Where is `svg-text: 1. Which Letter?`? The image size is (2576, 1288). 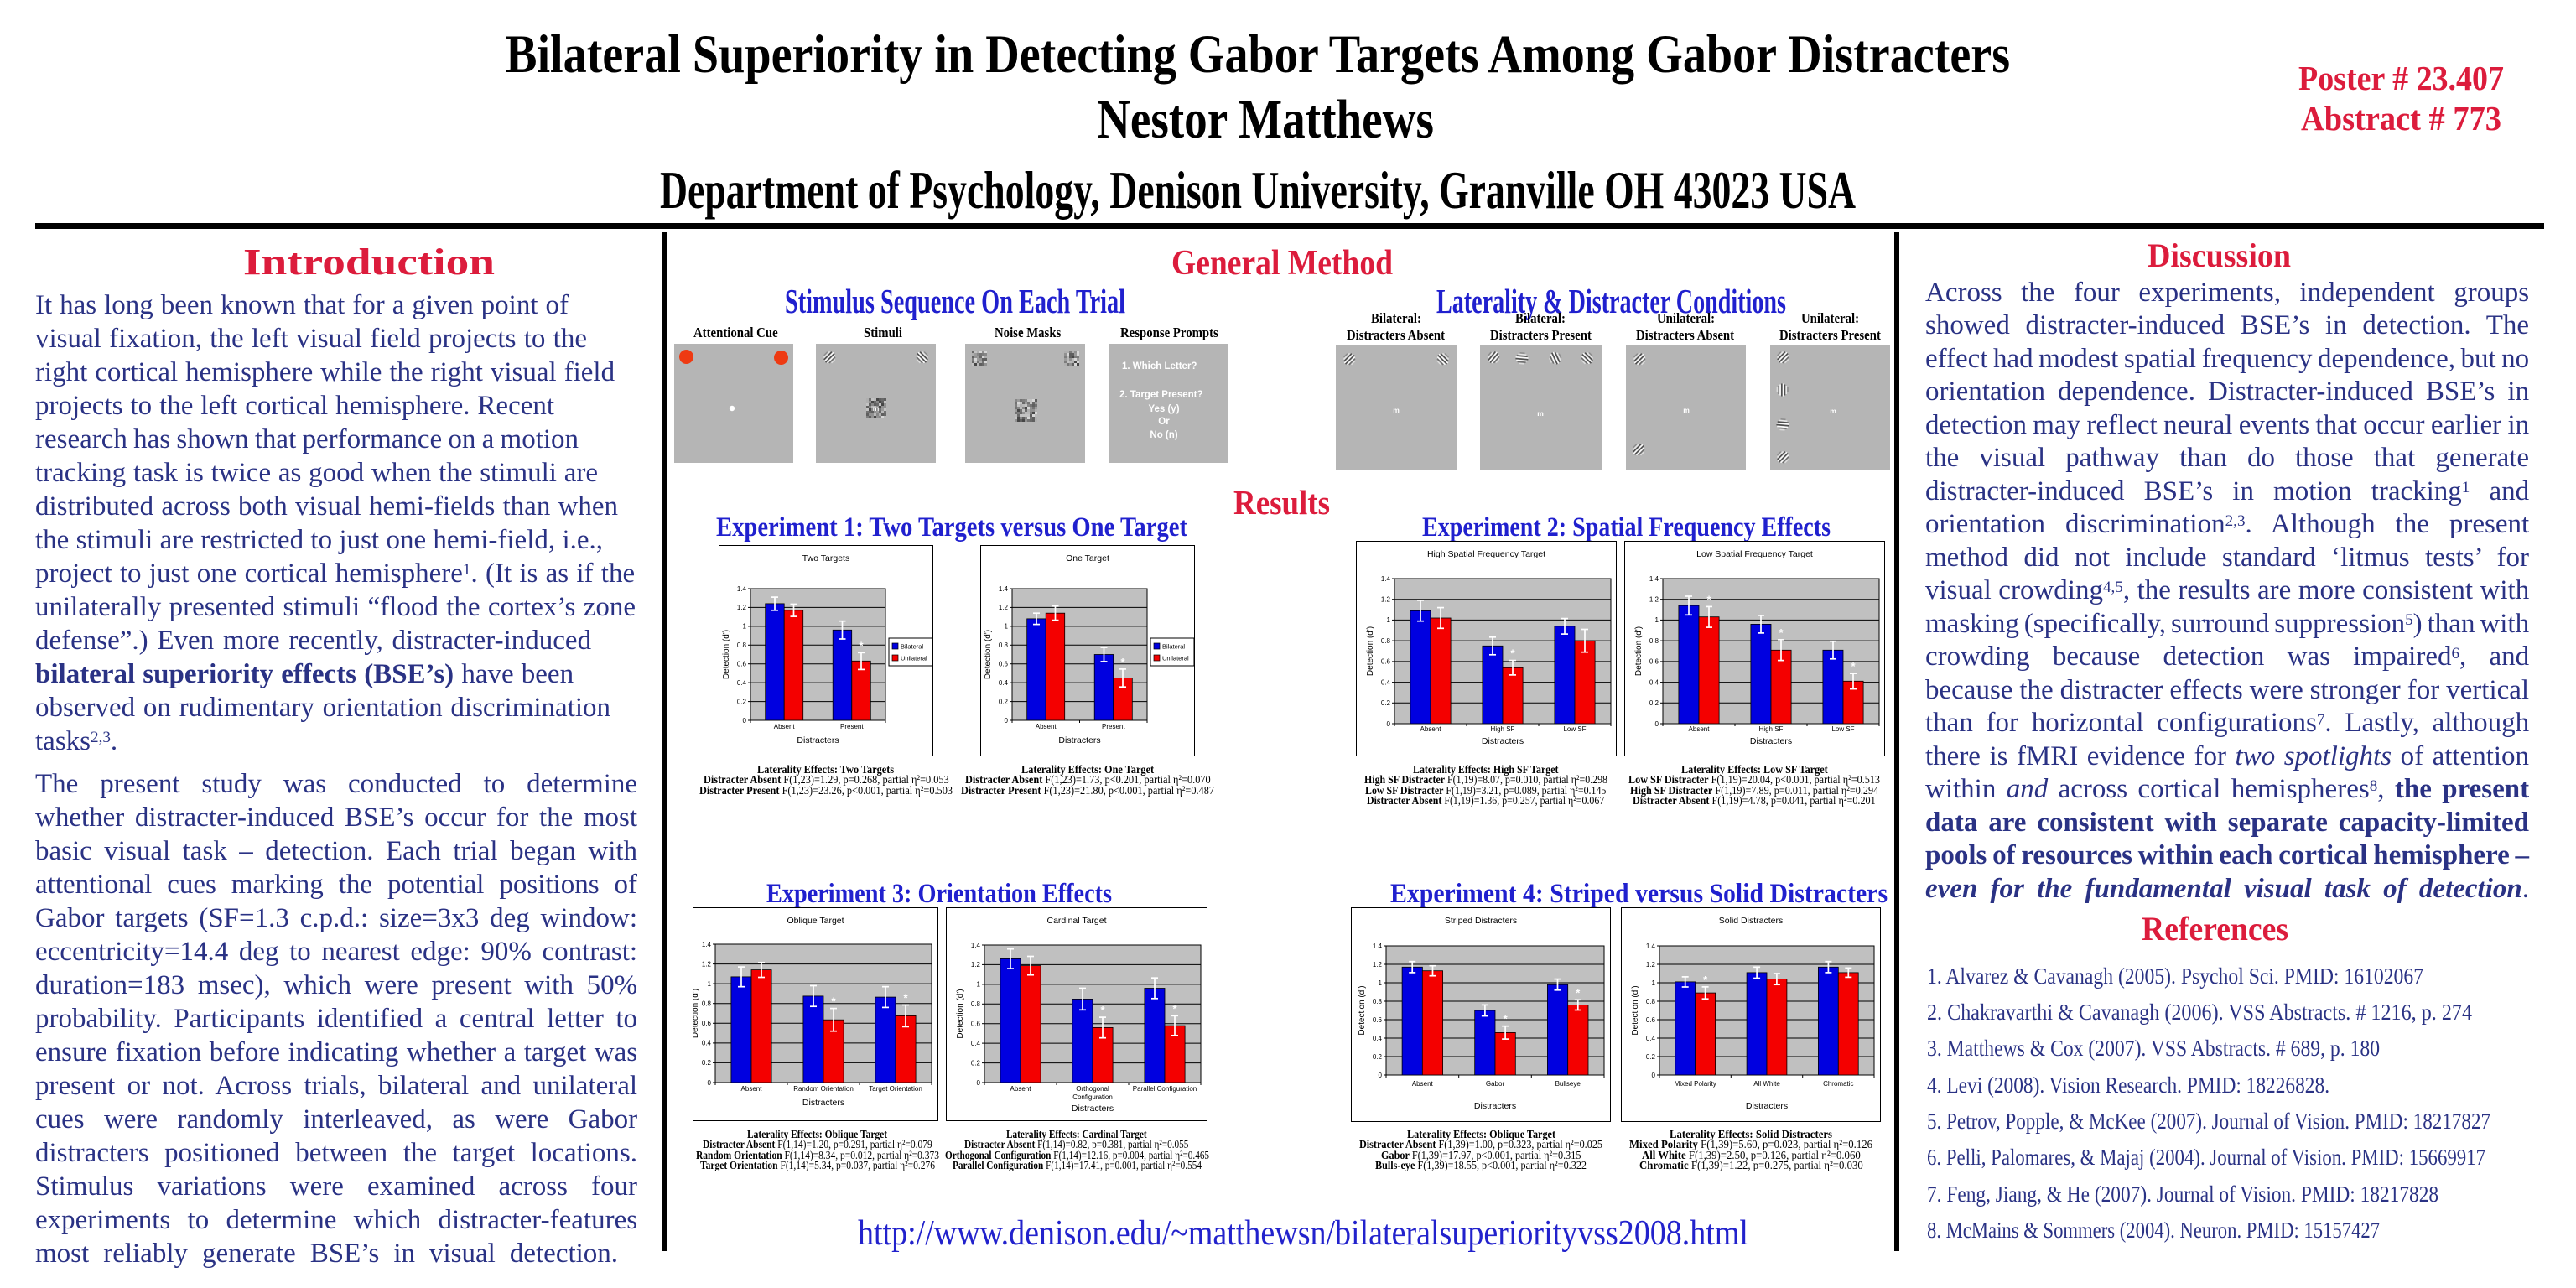 svg-text: 1. Which Letter? is located at coordinates (1159, 366).